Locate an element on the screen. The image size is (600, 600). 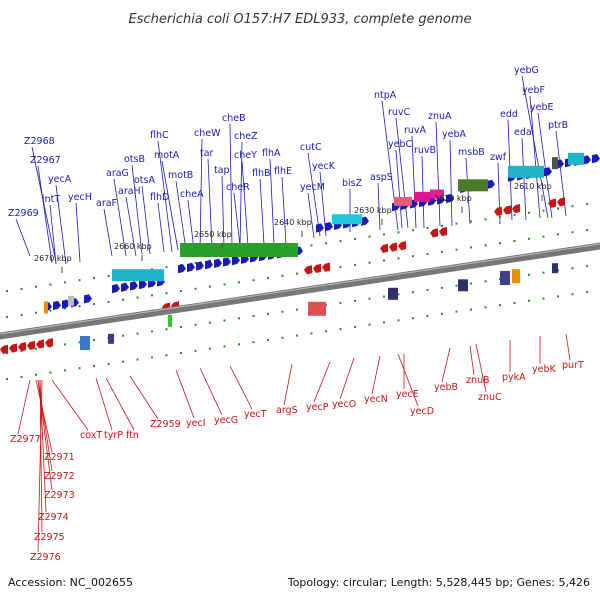
reverse-gene-label: yecP is located at coordinates (317, 407).